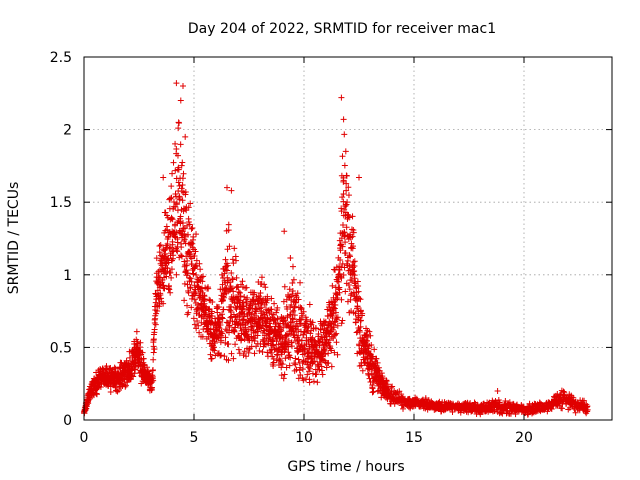 The image size is (640, 480). What do you see at coordinates (67, 421) in the screenshot?
I see `y-tick-label: 0` at bounding box center [67, 421].